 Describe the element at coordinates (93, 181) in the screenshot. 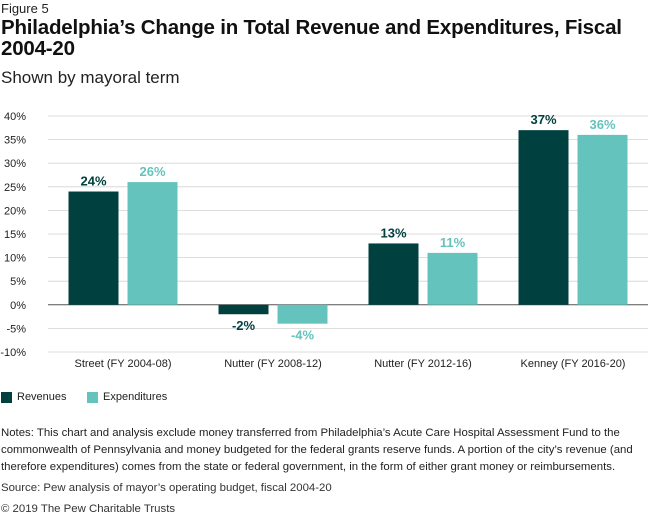

I see `data-label-revenues: 24%` at that location.